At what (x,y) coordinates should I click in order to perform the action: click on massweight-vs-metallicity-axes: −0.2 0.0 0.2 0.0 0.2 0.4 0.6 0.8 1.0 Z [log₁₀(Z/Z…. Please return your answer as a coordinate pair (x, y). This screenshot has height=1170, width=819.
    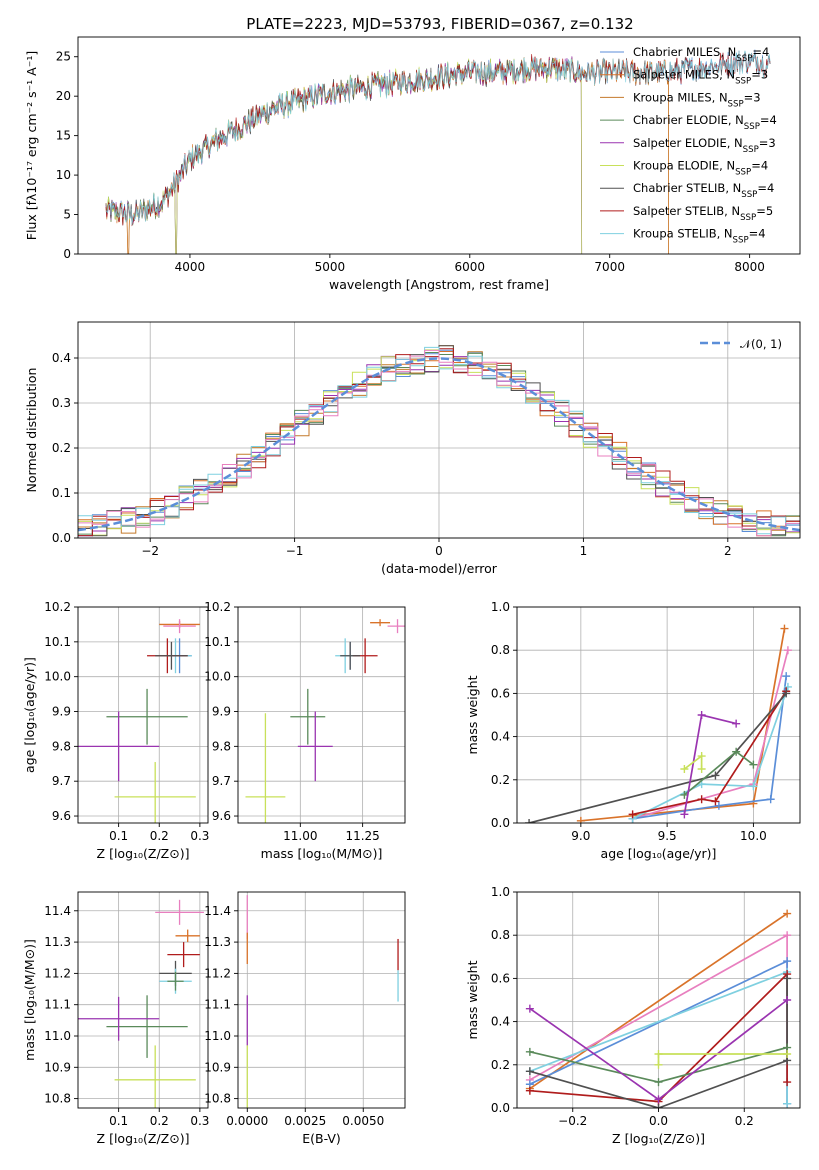
    Looking at the image, I should click on (633, 1015).